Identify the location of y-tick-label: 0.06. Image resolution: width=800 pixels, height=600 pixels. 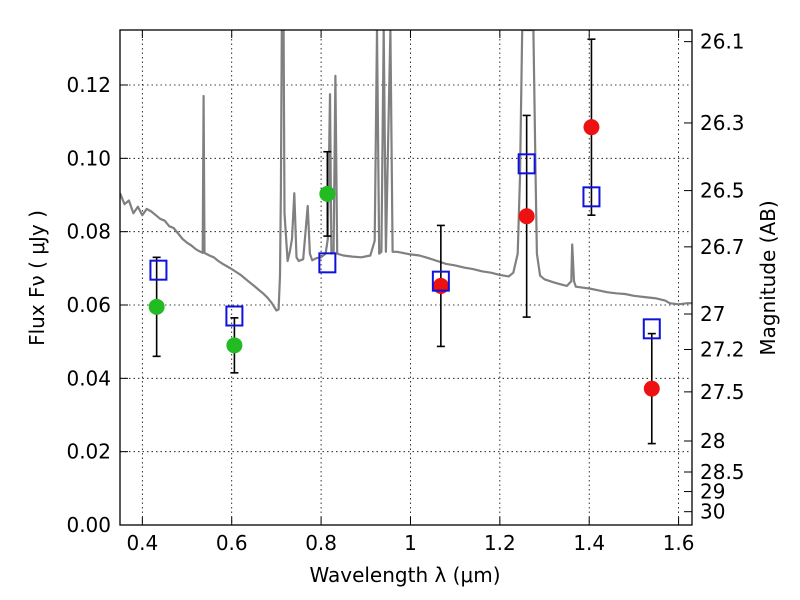
(88, 305).